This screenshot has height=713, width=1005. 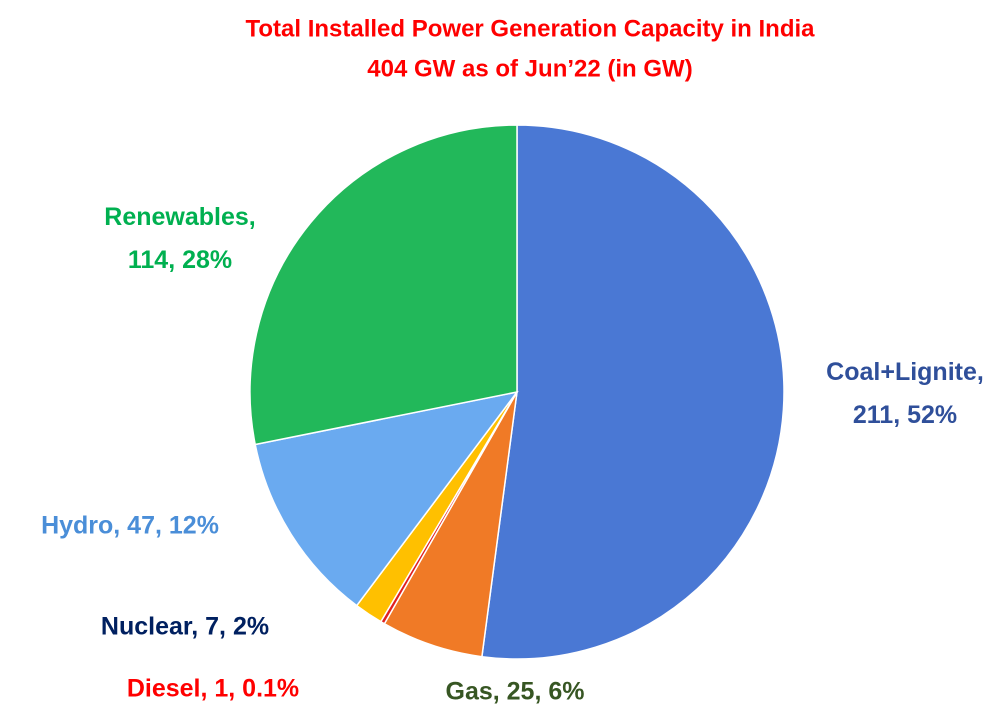 I want to click on data-label: Renewables,, so click(x=179, y=217).